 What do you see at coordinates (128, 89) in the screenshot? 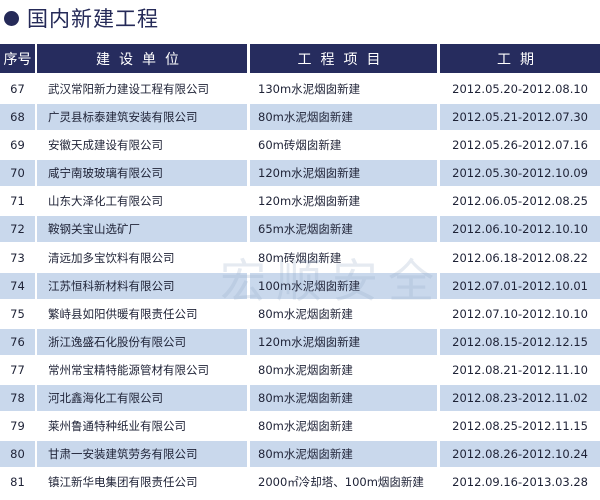
I see `row-unit: 武汉常阳新力建设工程有限公司` at bounding box center [128, 89].